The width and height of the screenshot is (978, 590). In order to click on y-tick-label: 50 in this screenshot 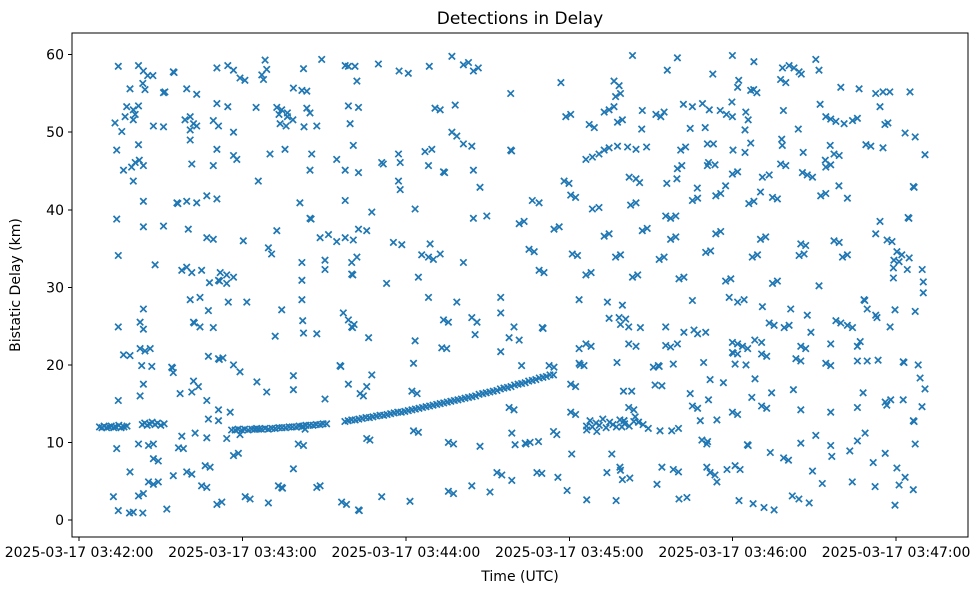, I will do `click(55, 133)`.